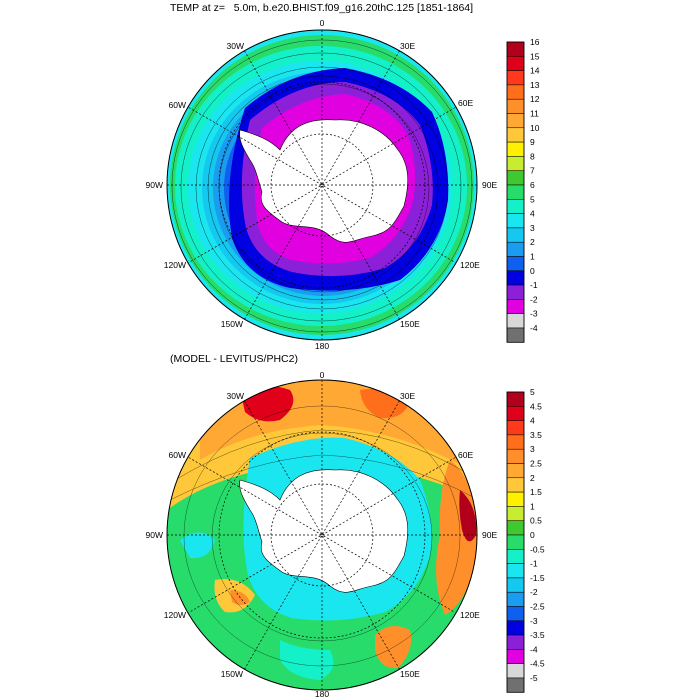 The image size is (700, 700). What do you see at coordinates (532, 156) in the screenshot?
I see `top-colorbar-label: 8` at bounding box center [532, 156].